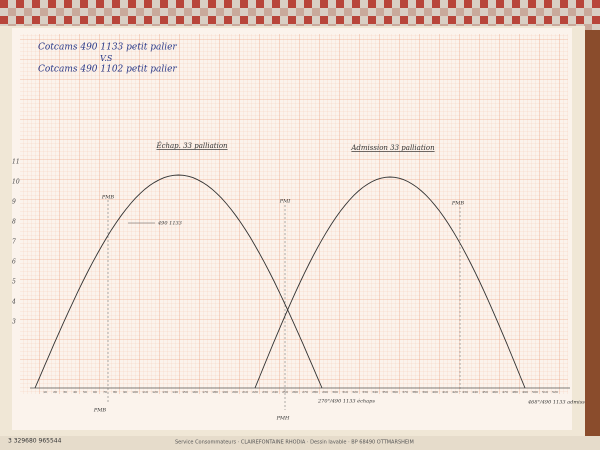 This screenshot has width=600, height=454. What do you see at coordinates (425, 392) in the screenshot?
I see `x-label: 390` at bounding box center [425, 392].